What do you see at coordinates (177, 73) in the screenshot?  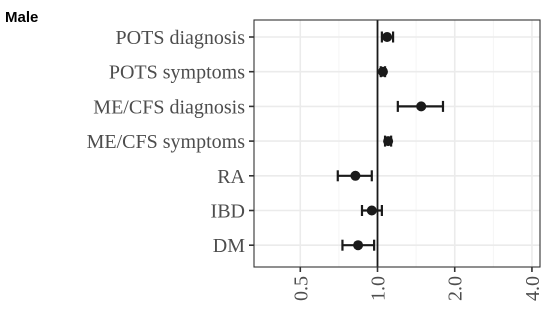 I see `y-tick-label: POTS symptoms` at bounding box center [177, 73].